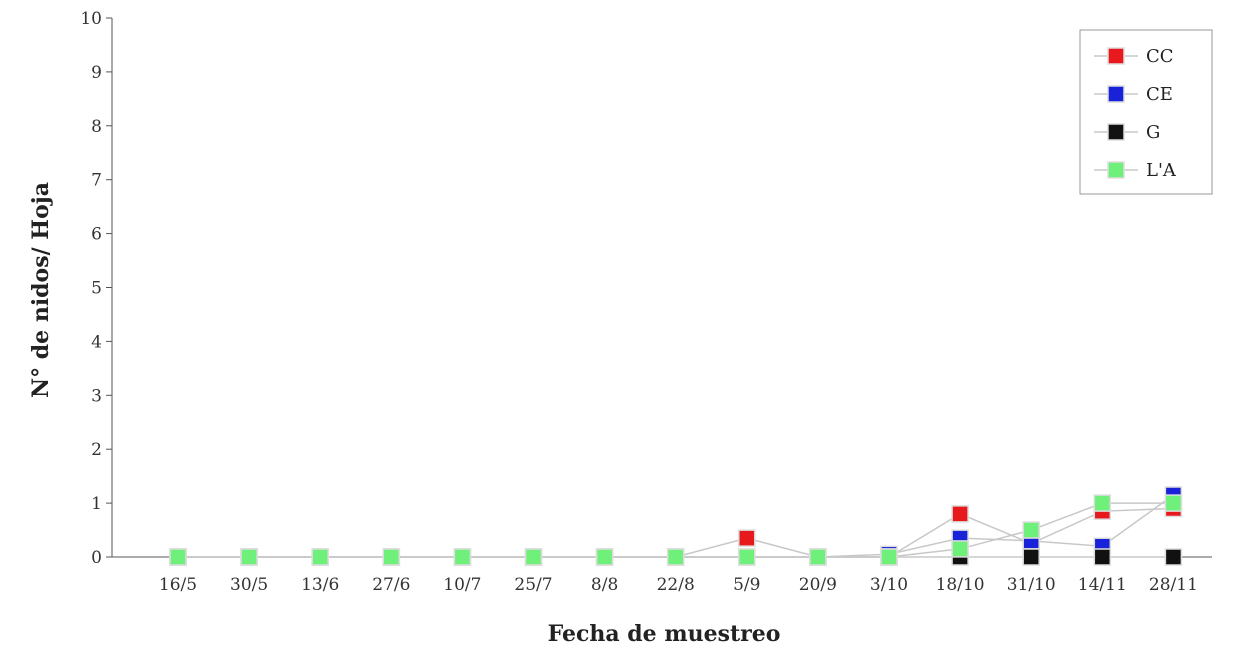  I want to click on legend-label-la: L'A, so click(1161, 170).